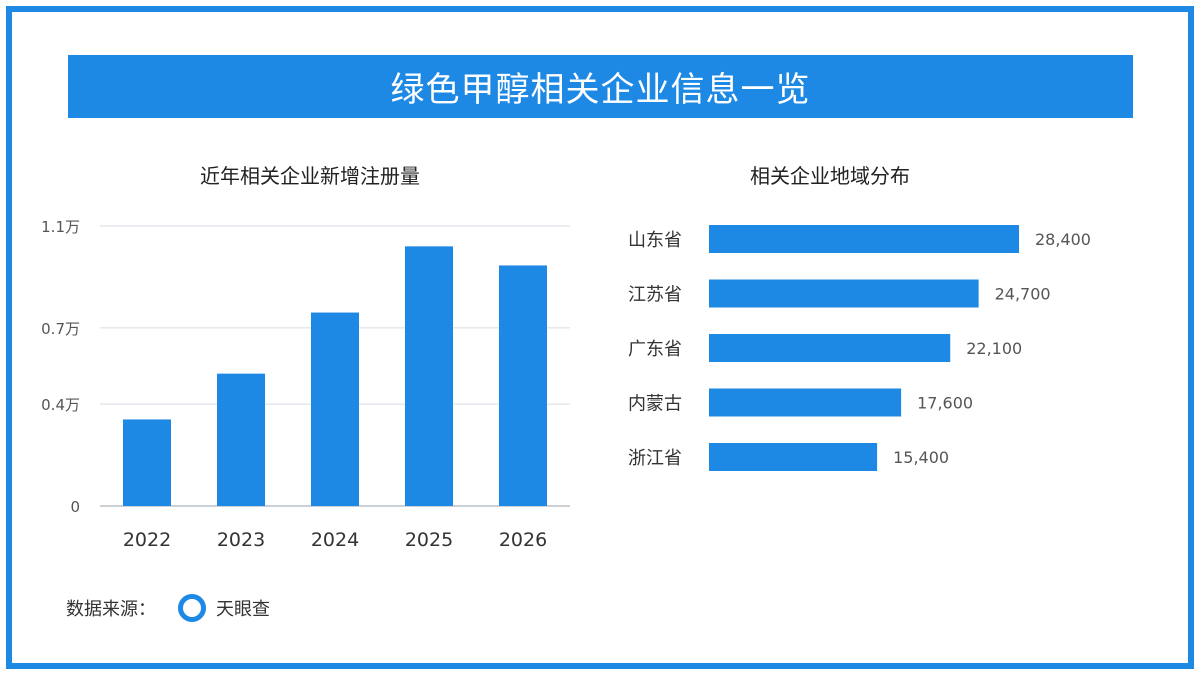 The image size is (1200, 675). What do you see at coordinates (147, 462) in the screenshot?
I see `bar-2022` at bounding box center [147, 462].